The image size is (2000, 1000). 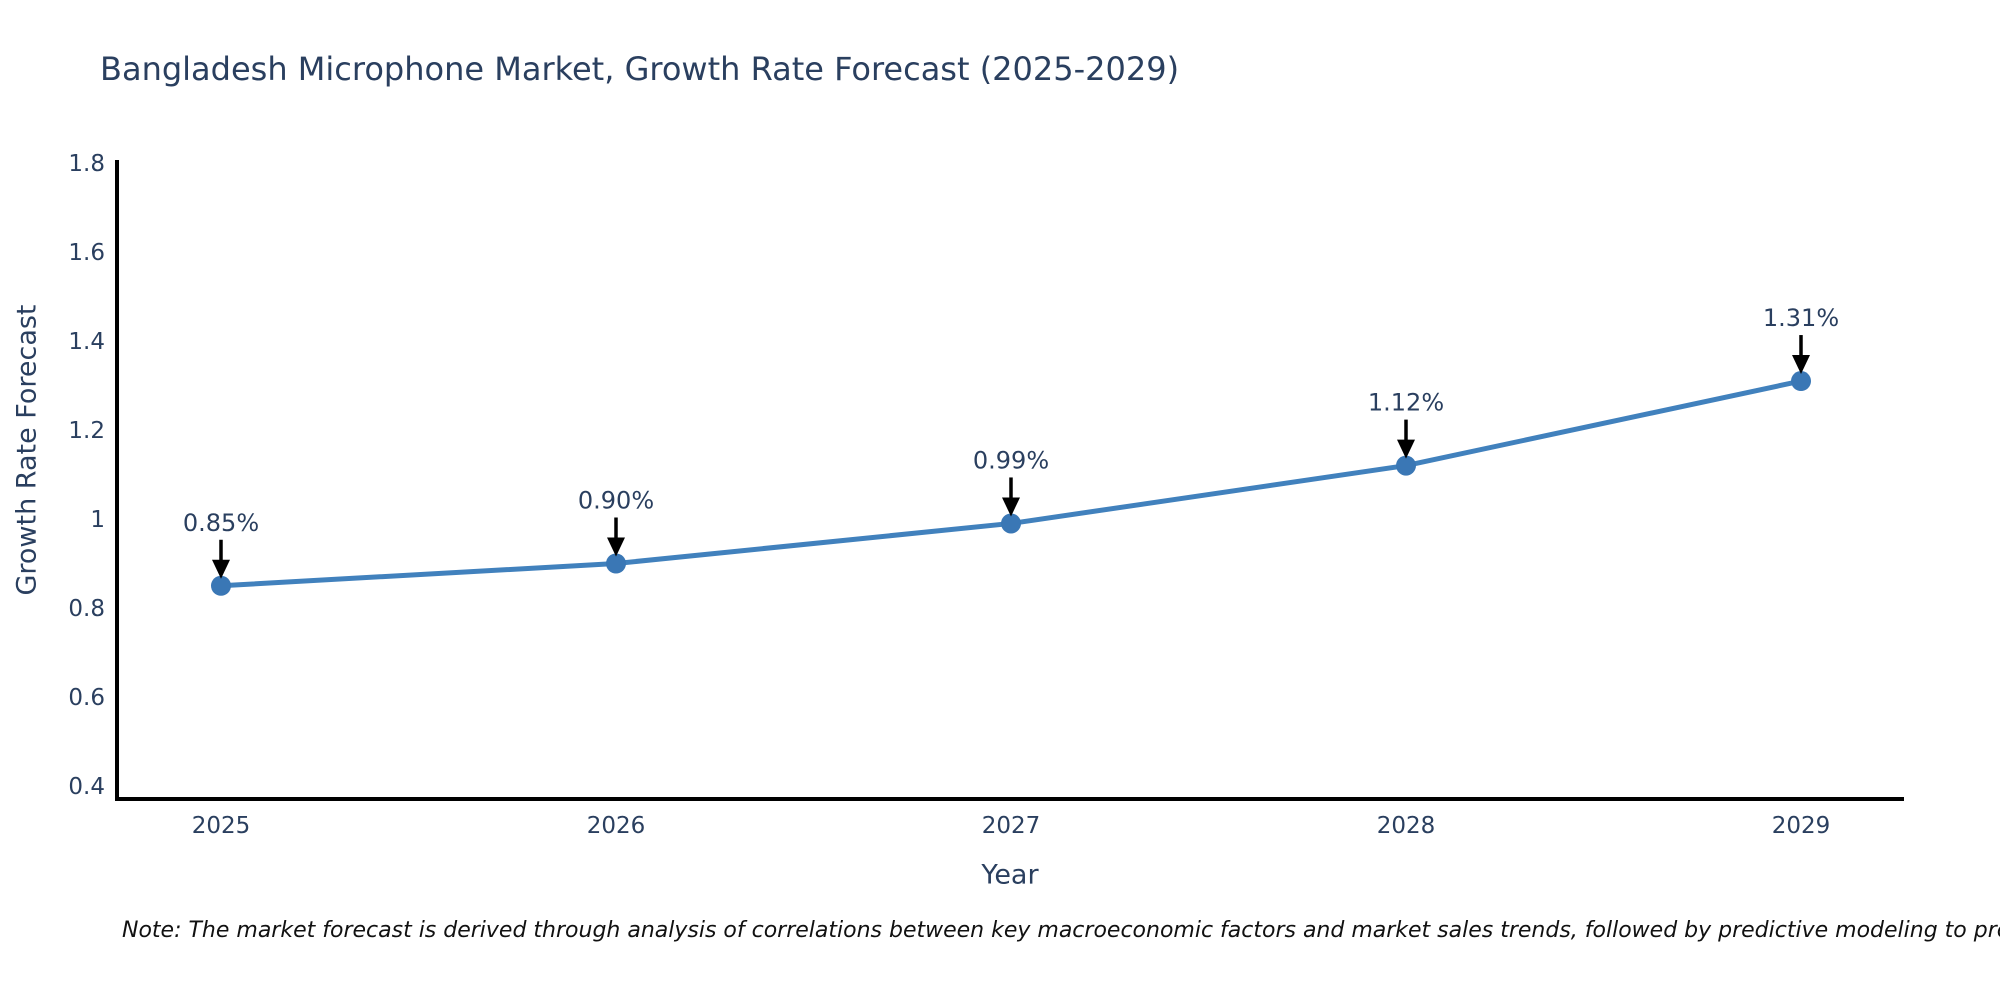 What do you see at coordinates (616, 826) in the screenshot?
I see `x-tick-label: 2026` at bounding box center [616, 826].